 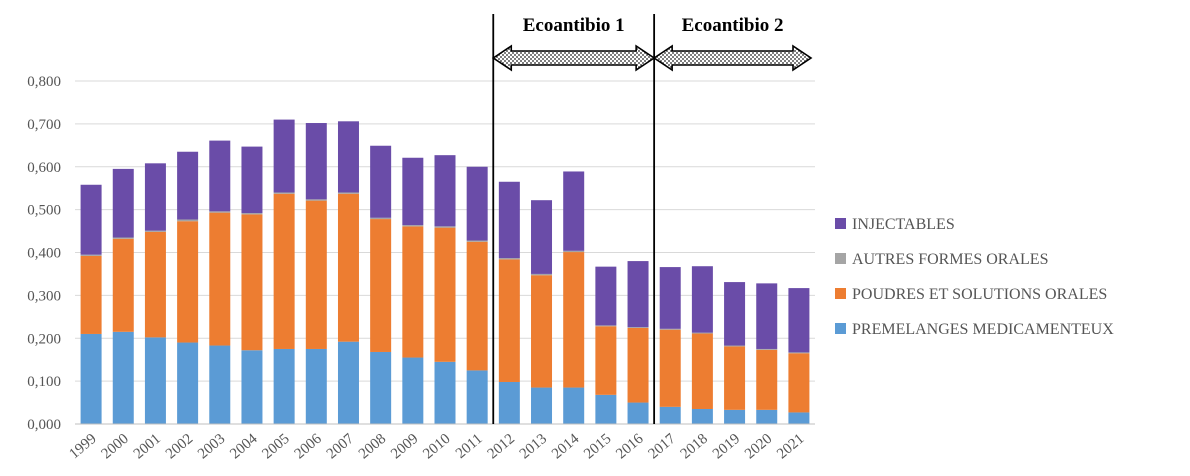 I want to click on x-tick-label: 2000, so click(x=115, y=447).